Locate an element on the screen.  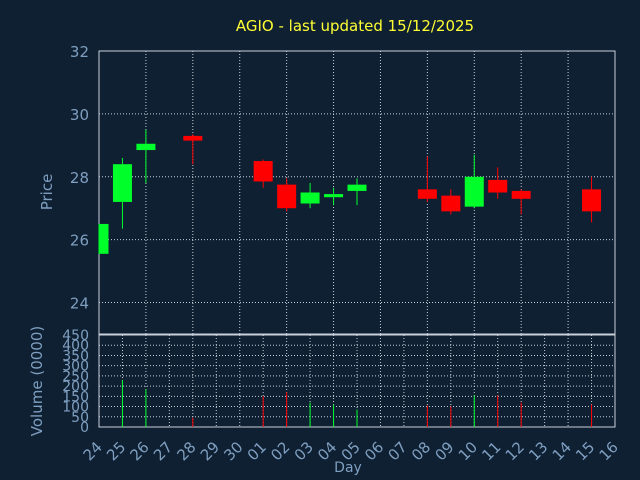
volume-axis-label: Volume (0000) is located at coordinates (37, 381).